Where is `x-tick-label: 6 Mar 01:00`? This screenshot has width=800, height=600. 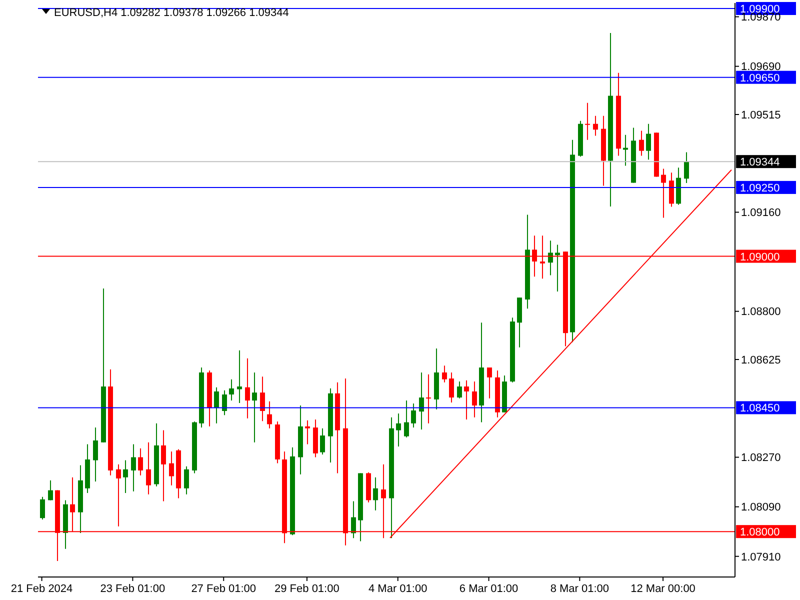
x-tick-label: 6 Mar 01:00 is located at coordinates (488, 589).